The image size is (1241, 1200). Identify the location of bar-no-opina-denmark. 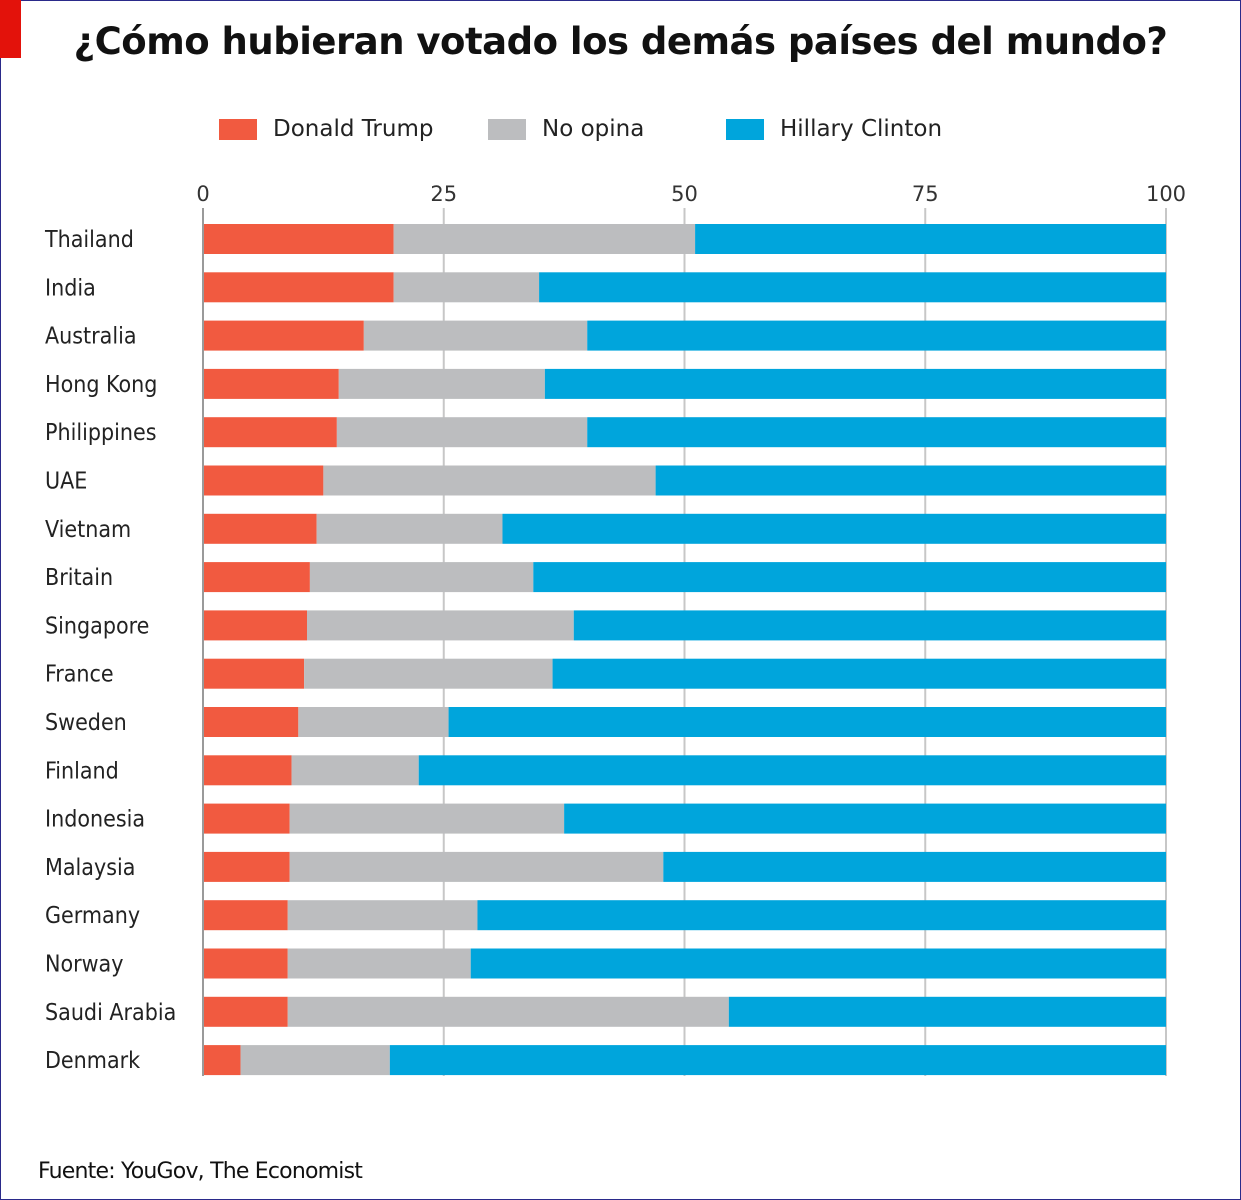
(315, 1060).